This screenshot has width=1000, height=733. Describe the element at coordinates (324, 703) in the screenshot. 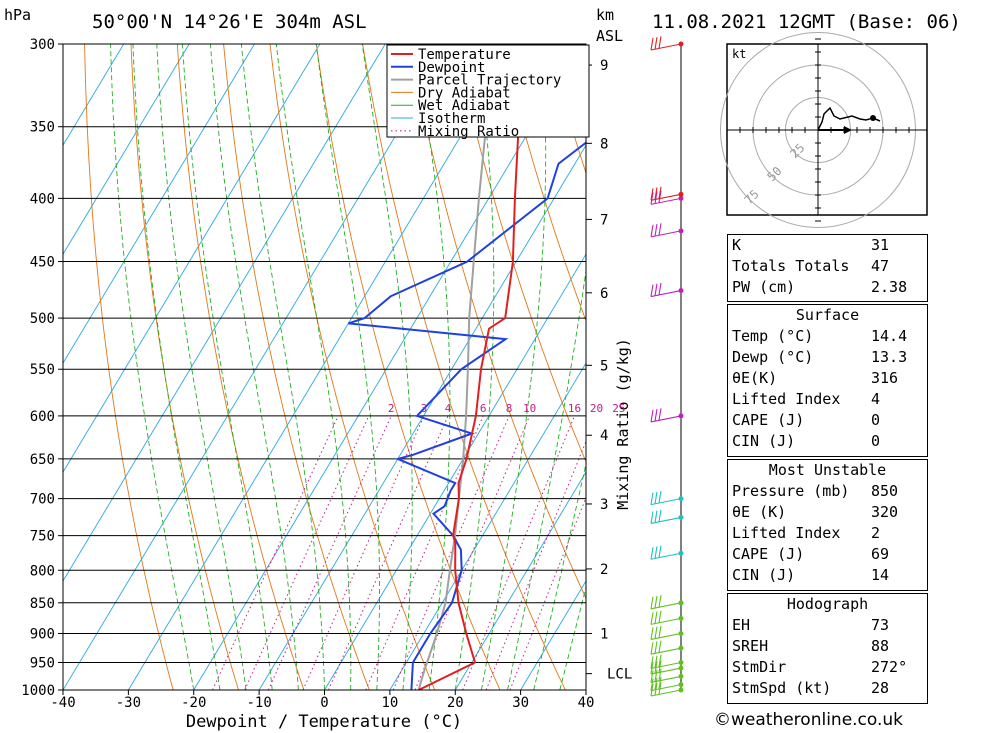

I see `temperature-tick-label: 0` at that location.